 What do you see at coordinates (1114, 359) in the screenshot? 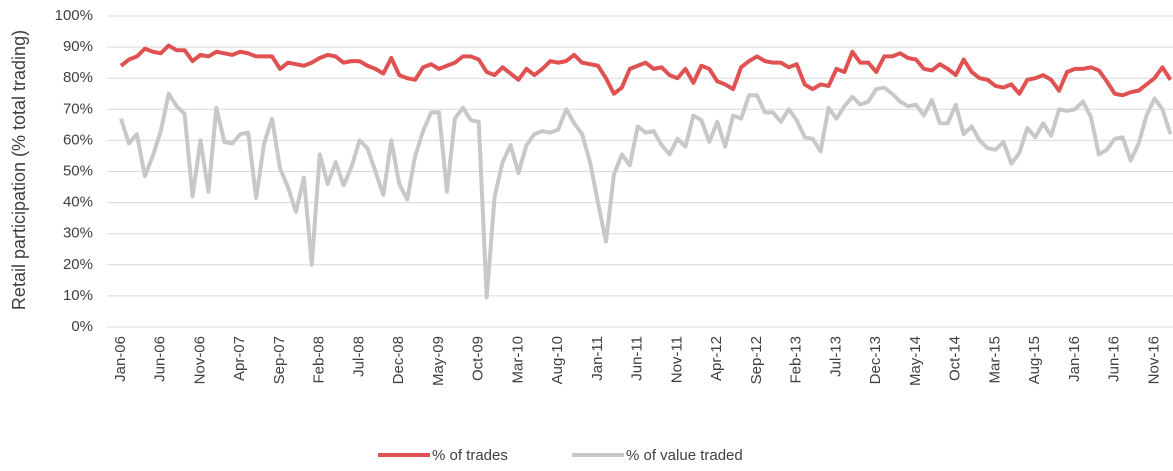
I see `x-tick-label: Jun-16` at bounding box center [1114, 359].